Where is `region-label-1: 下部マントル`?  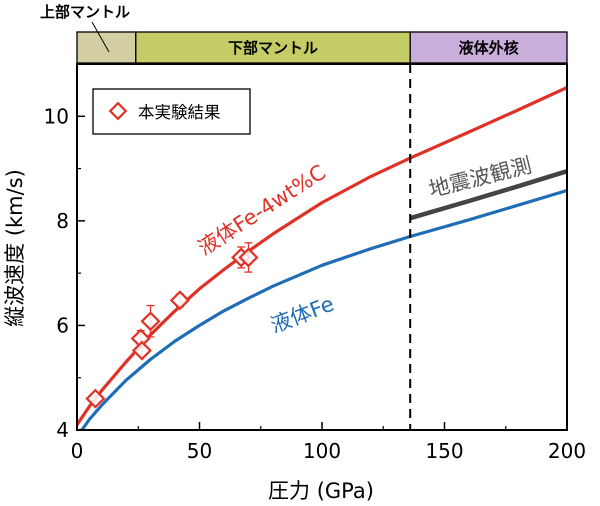 region-label-1: 下部マントル is located at coordinates (273, 48).